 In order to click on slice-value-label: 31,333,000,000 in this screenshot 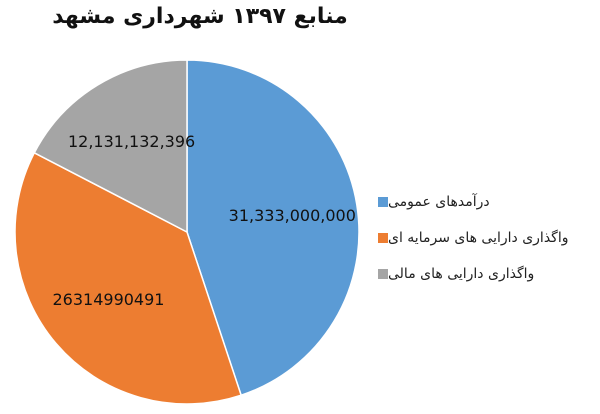, I will do `click(292, 215)`.